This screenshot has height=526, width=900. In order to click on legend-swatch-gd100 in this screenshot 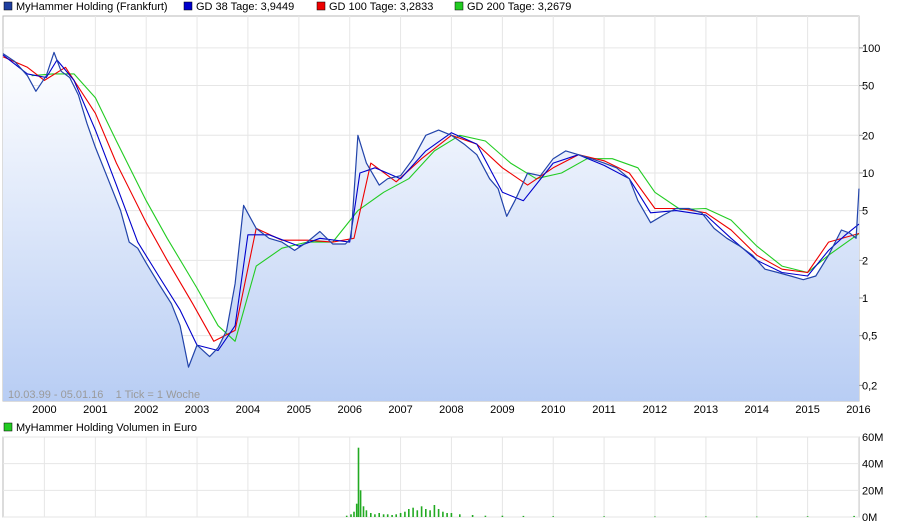, I will do `click(321, 6)`.